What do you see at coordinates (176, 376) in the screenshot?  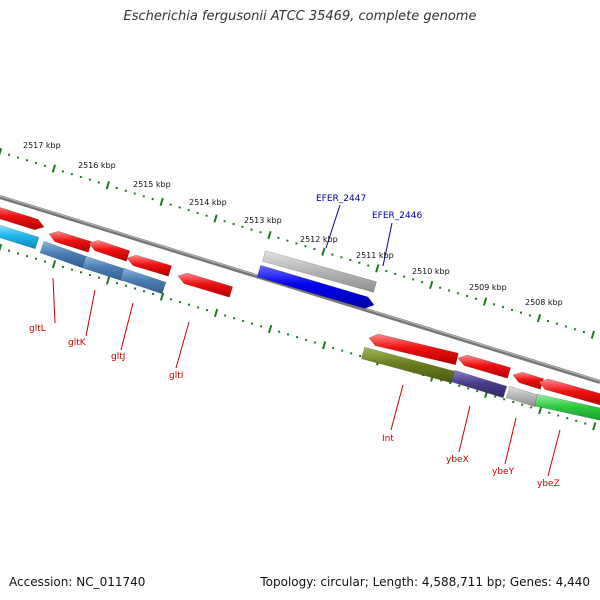 I see `gene-label: gltI` at bounding box center [176, 376].